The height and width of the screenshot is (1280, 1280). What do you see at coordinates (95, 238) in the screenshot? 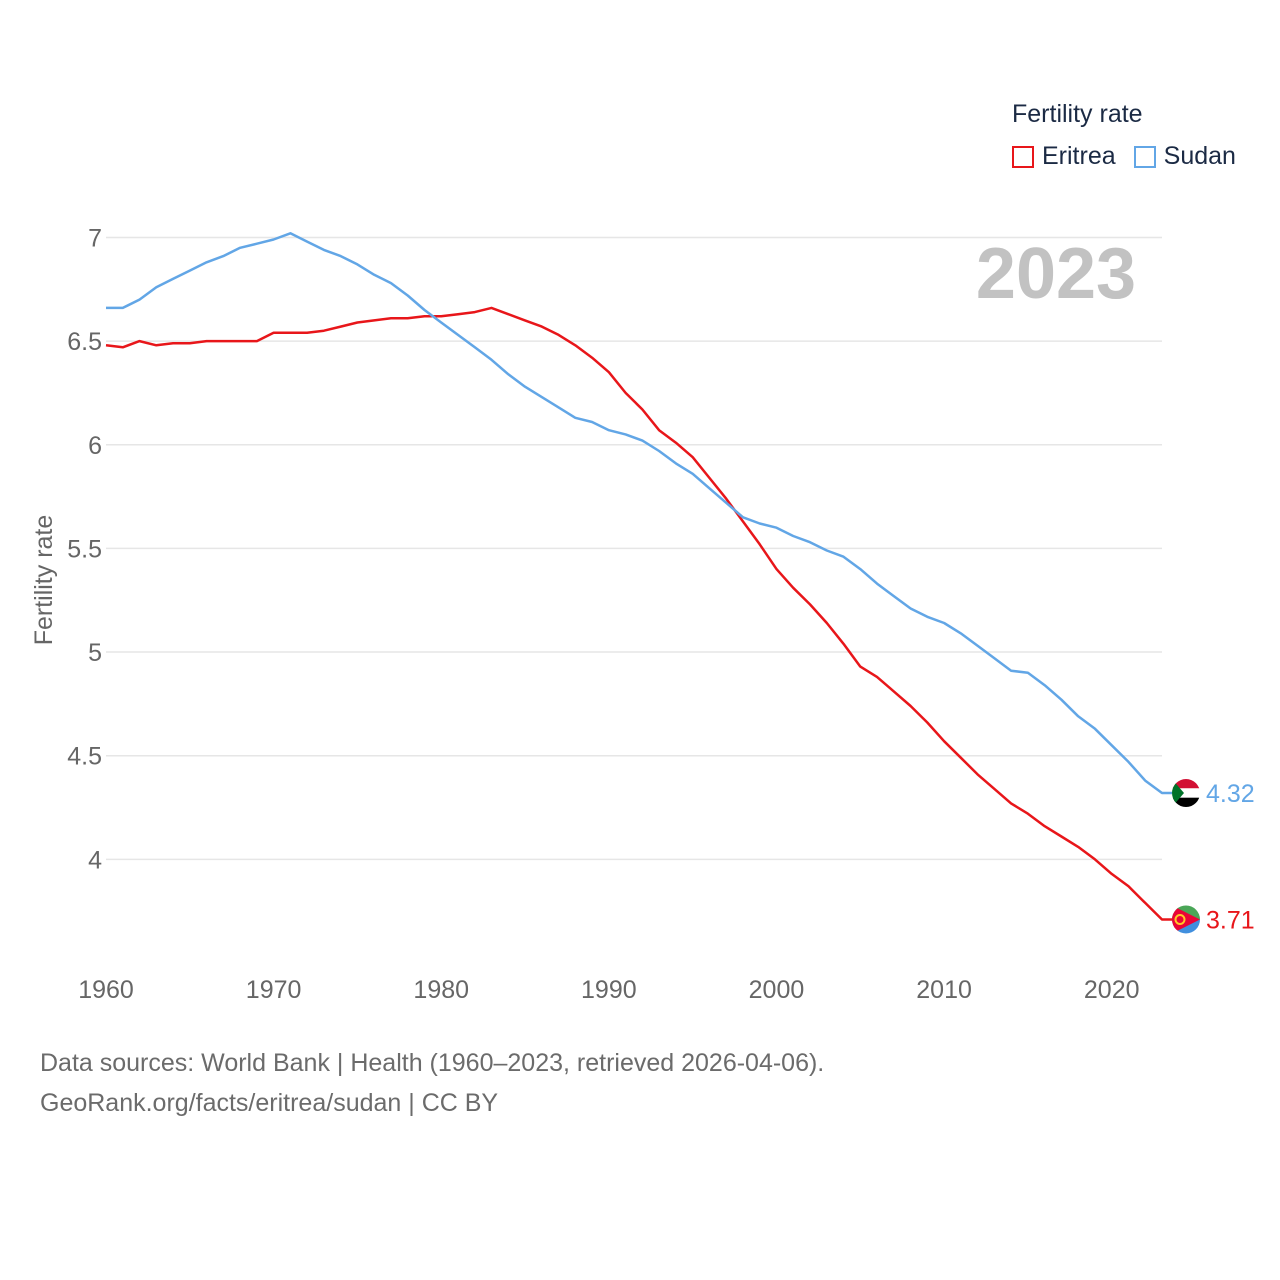
I see `y-tick-label: 7` at bounding box center [95, 238].